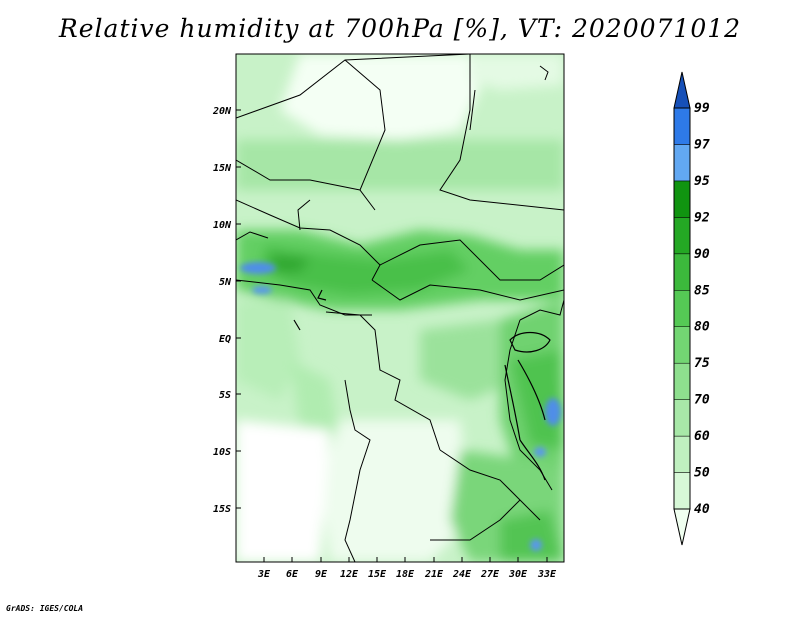 The height and width of the screenshot is (618, 800). Describe the element at coordinates (682, 527) in the screenshot. I see `colorbar-bottom-triangle` at that location.